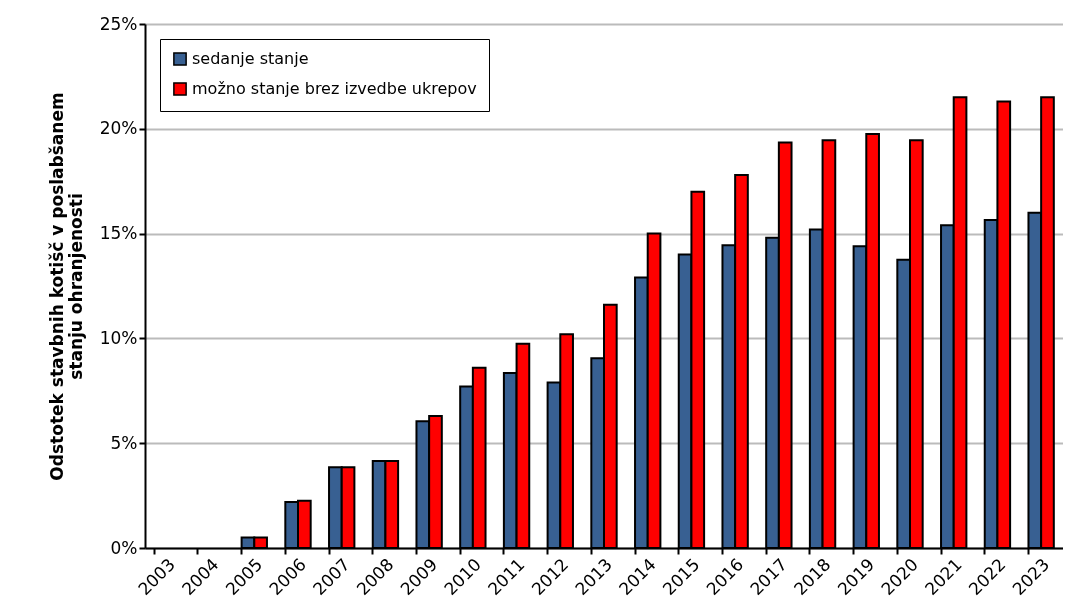 The height and width of the screenshot is (616, 1070). What do you see at coordinates (66, 286) in the screenshot?
I see `y-axis-title: Odstotek stavbnih kotišč v poslabšanem stanju ohranjenosti` at bounding box center [66, 286].